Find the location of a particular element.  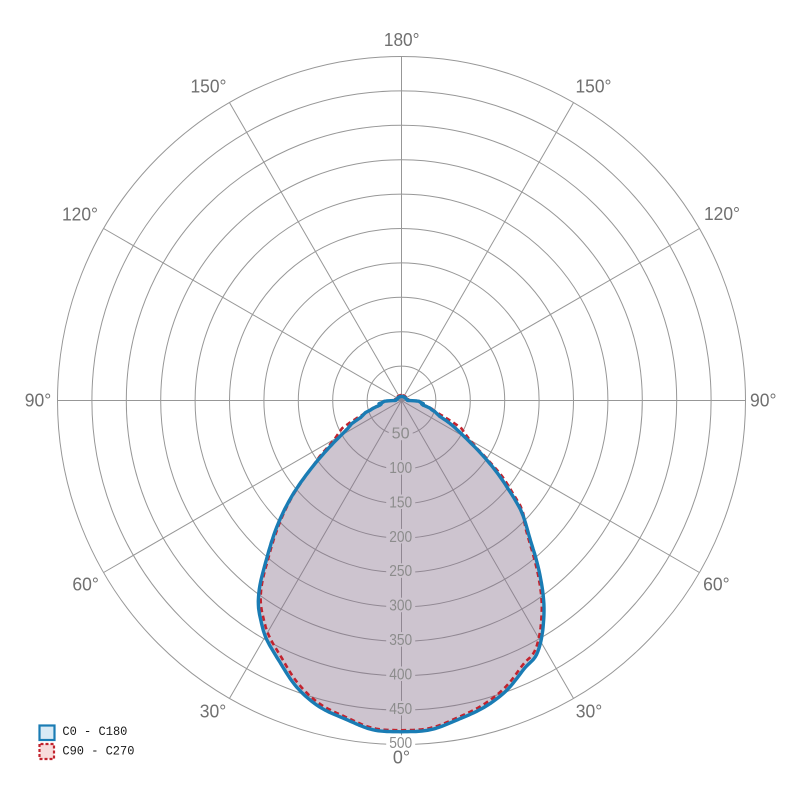

svg-text: 350 is located at coordinates (400, 640).